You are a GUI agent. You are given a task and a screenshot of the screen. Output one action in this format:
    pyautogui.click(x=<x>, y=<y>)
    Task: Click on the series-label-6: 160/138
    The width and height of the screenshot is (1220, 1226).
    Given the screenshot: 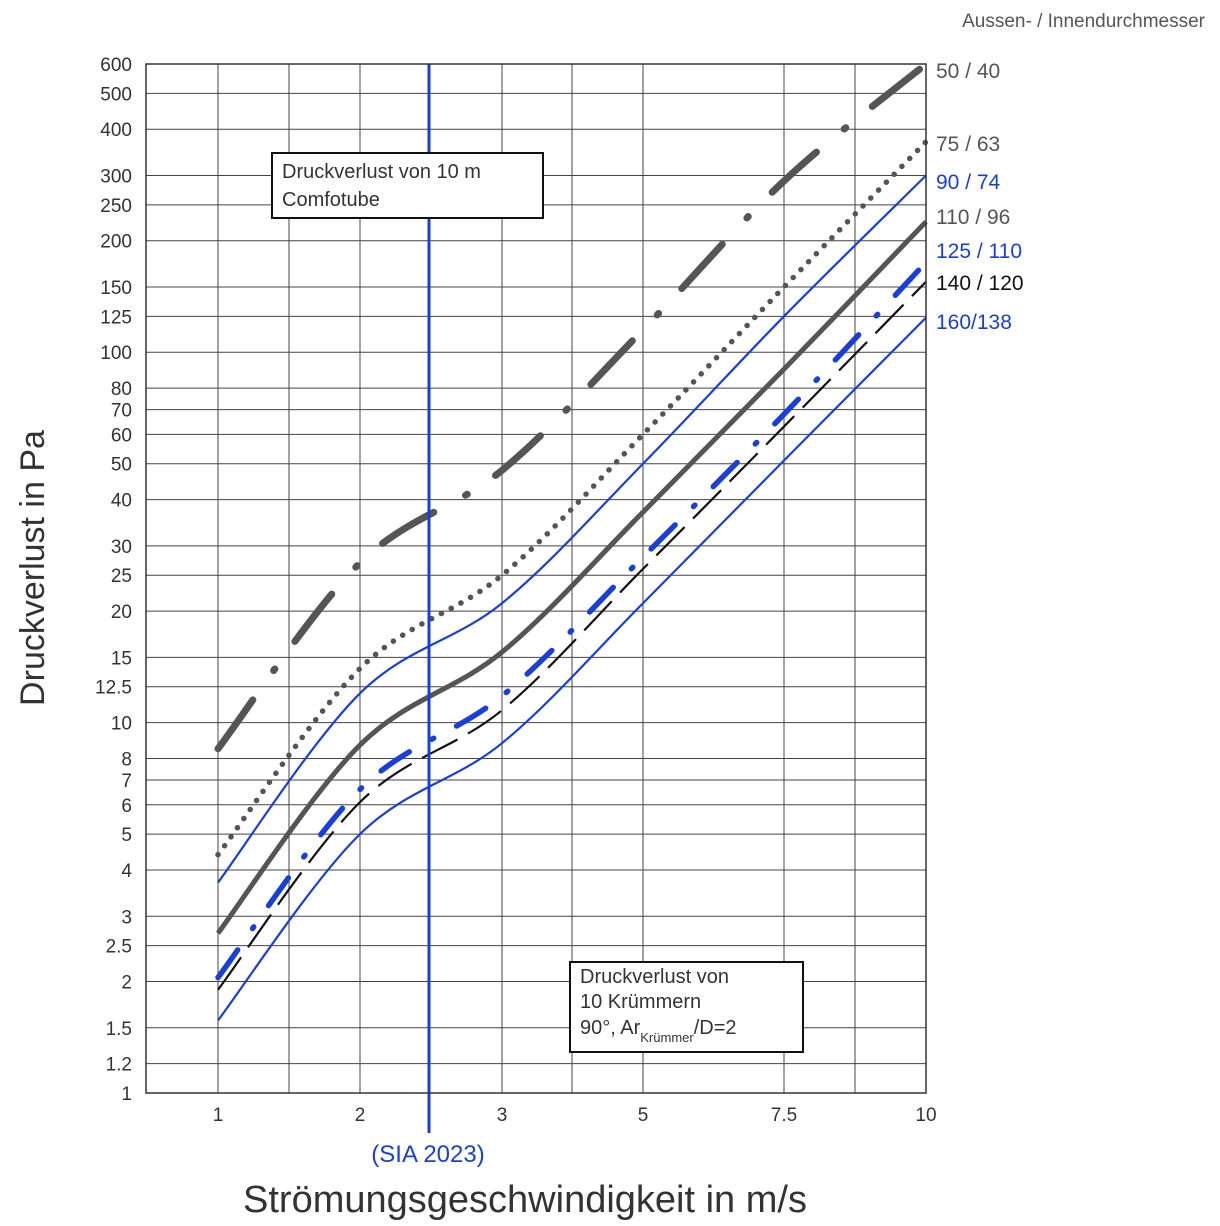 What is the action you would take?
    pyautogui.click(x=974, y=322)
    